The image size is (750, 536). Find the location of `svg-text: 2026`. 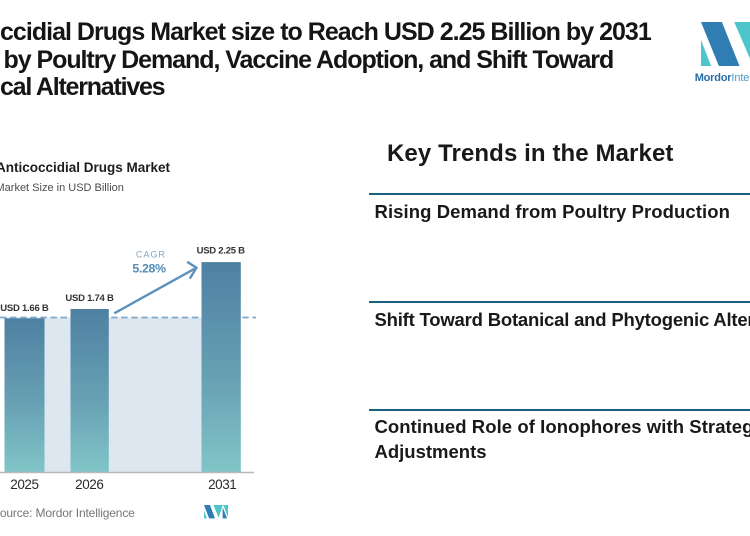

svg-text: 2026 is located at coordinates (89, 484).